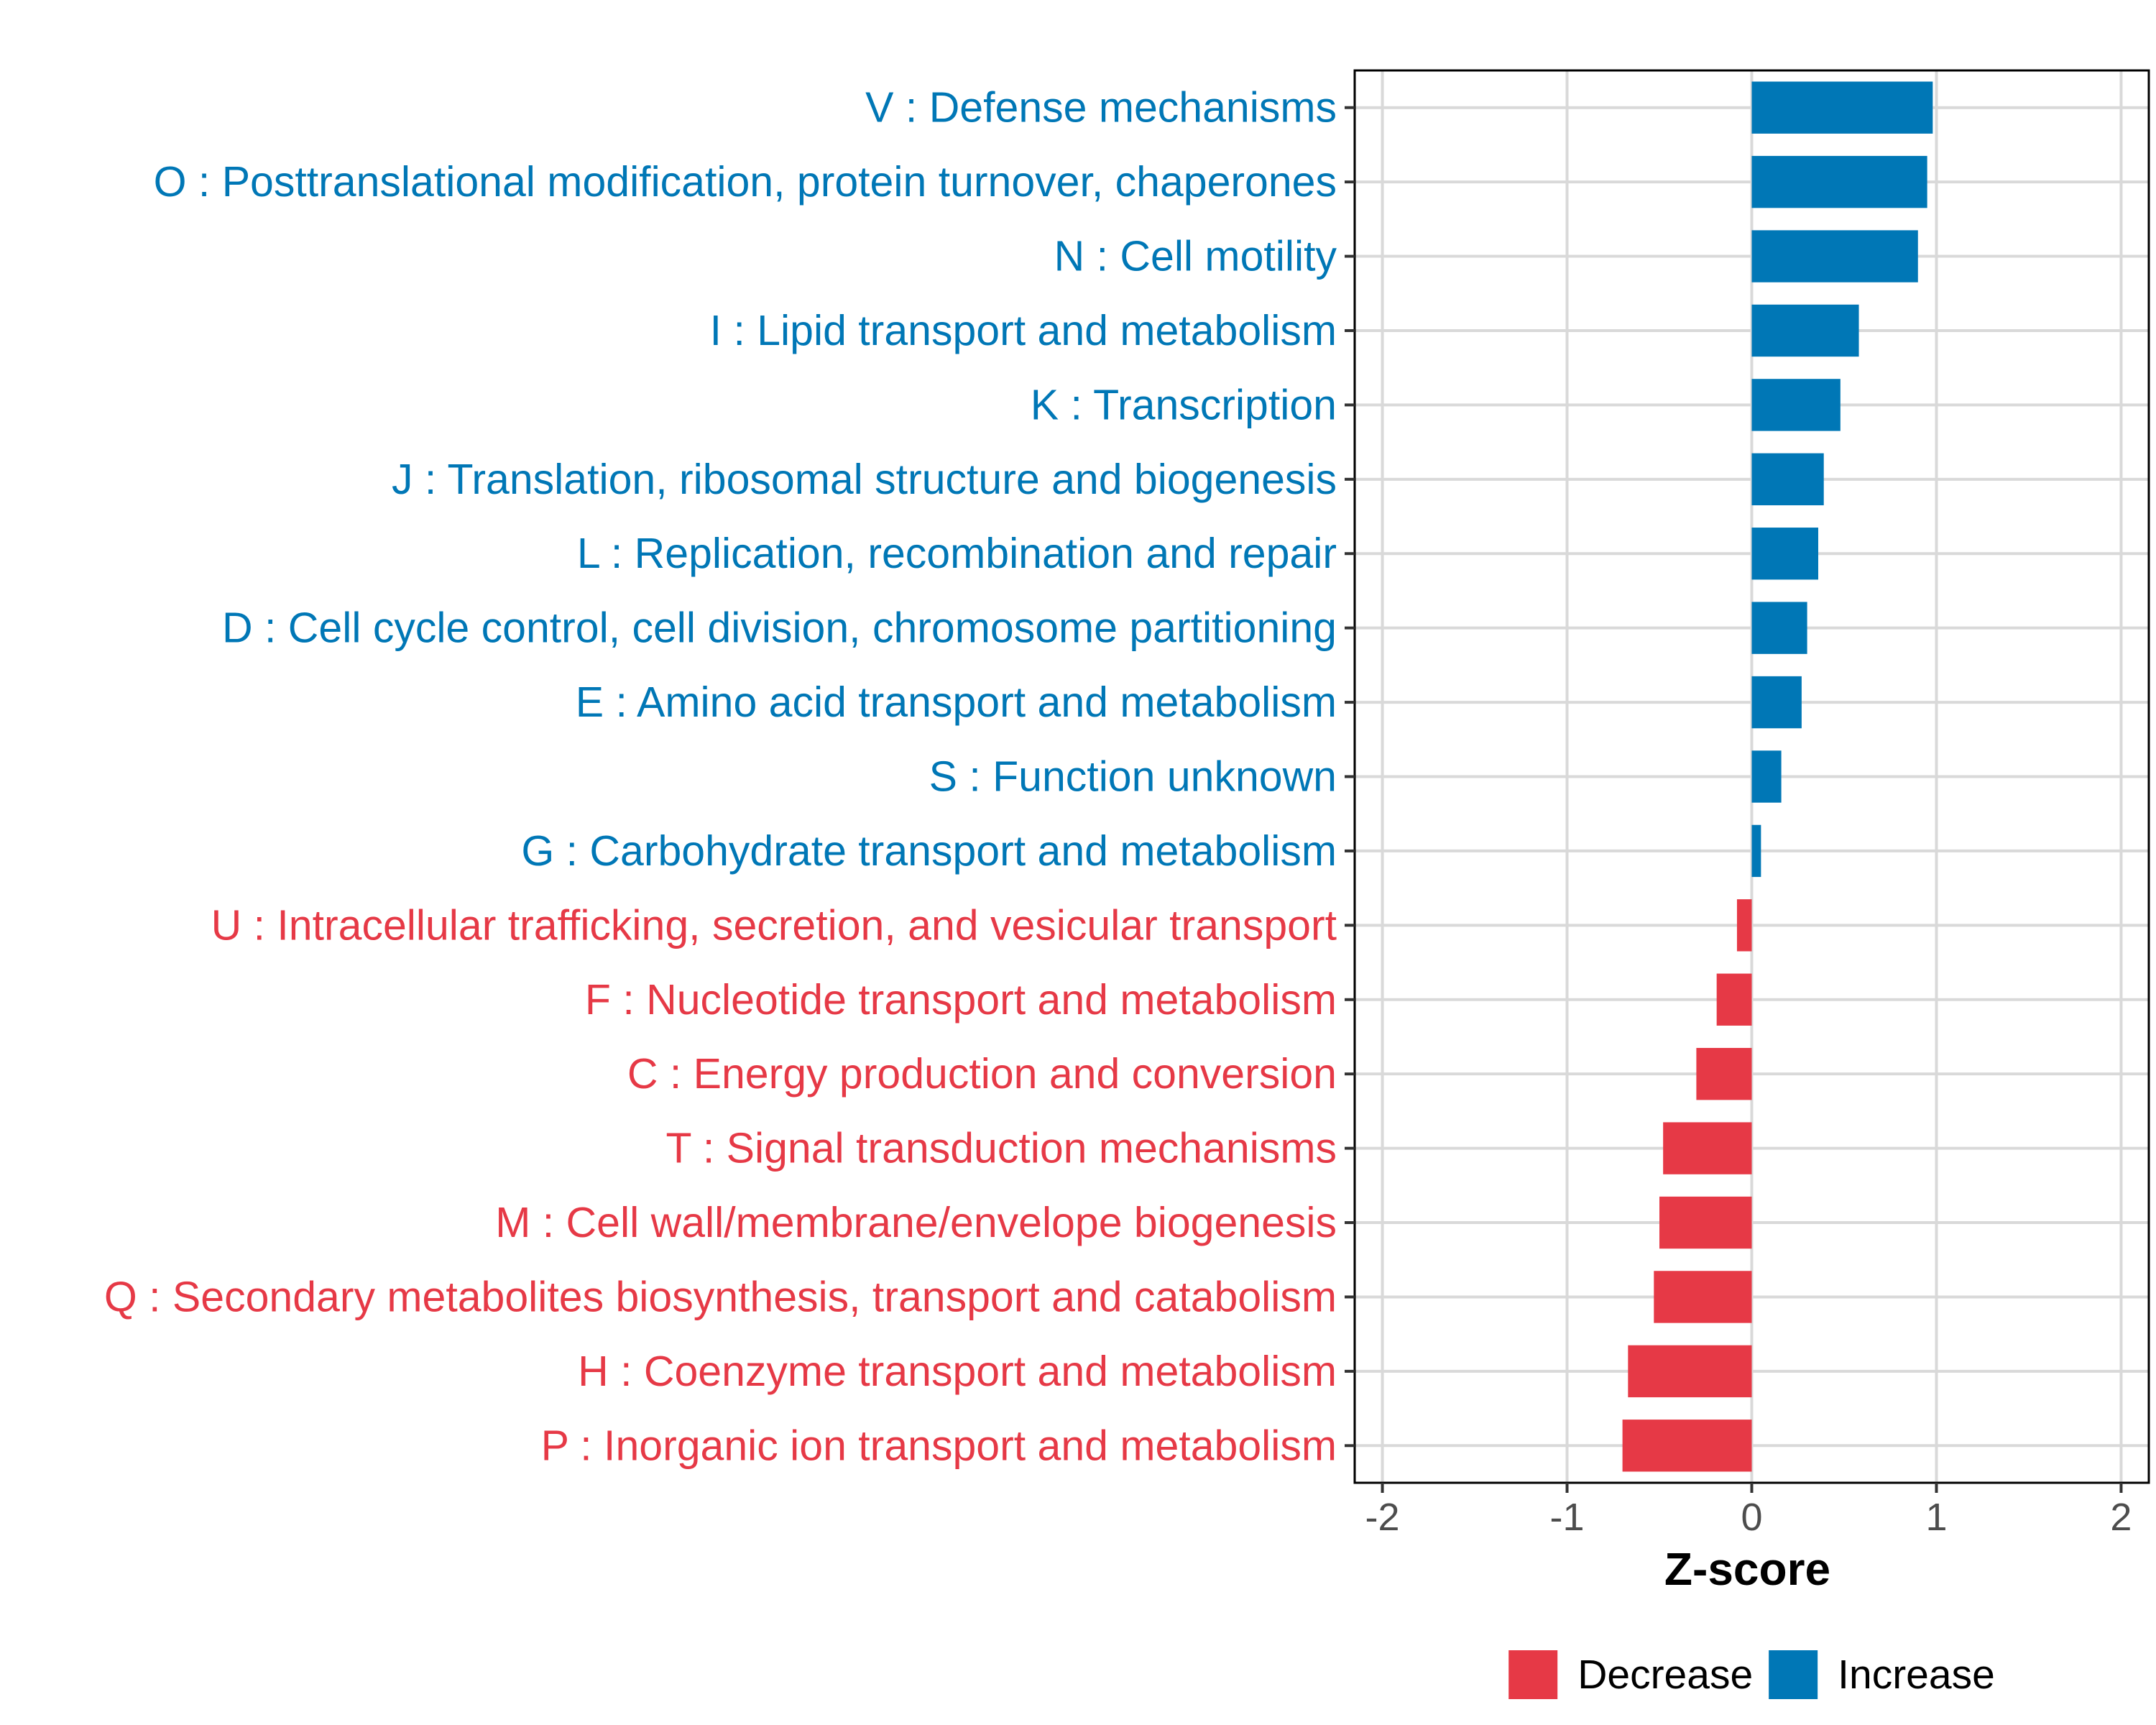 The height and width of the screenshot is (1725, 2156). What do you see at coordinates (1001, 1148) in the screenshot?
I see `category-label: T : Signal transduction mechanisms` at bounding box center [1001, 1148].